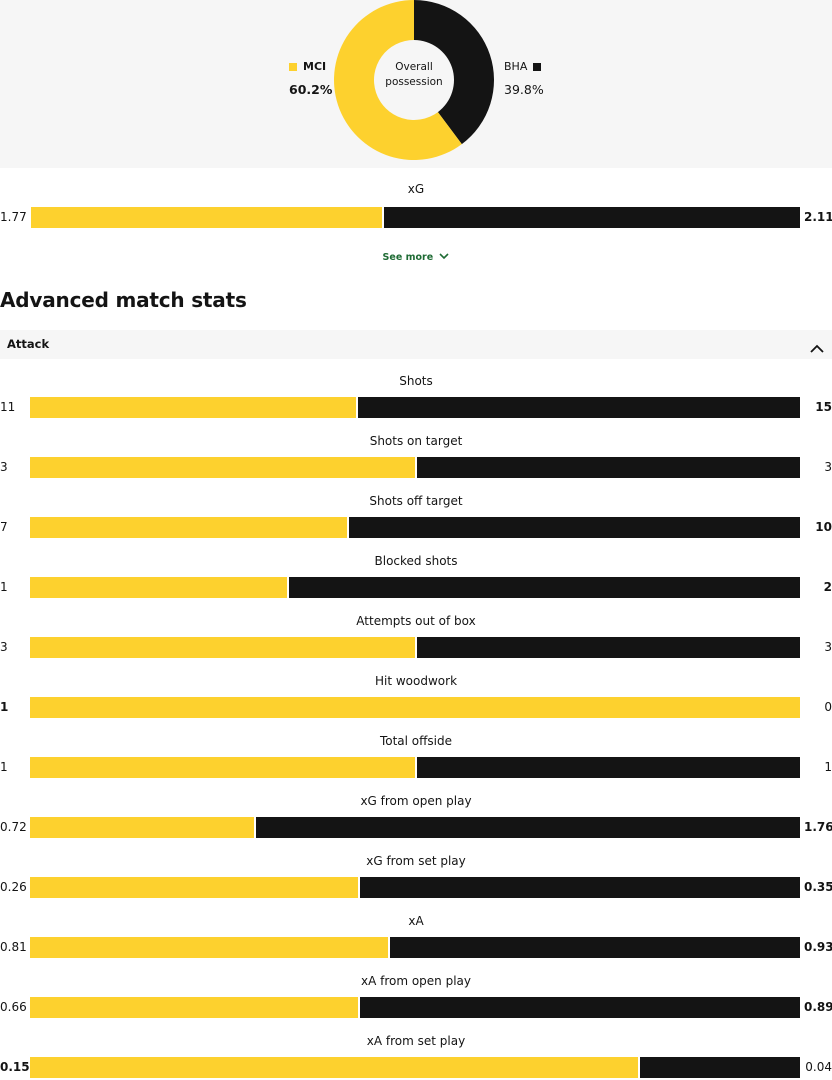 This screenshot has width=832, height=1080. I want to click on attack-accordion-label: Attack, so click(28, 344).